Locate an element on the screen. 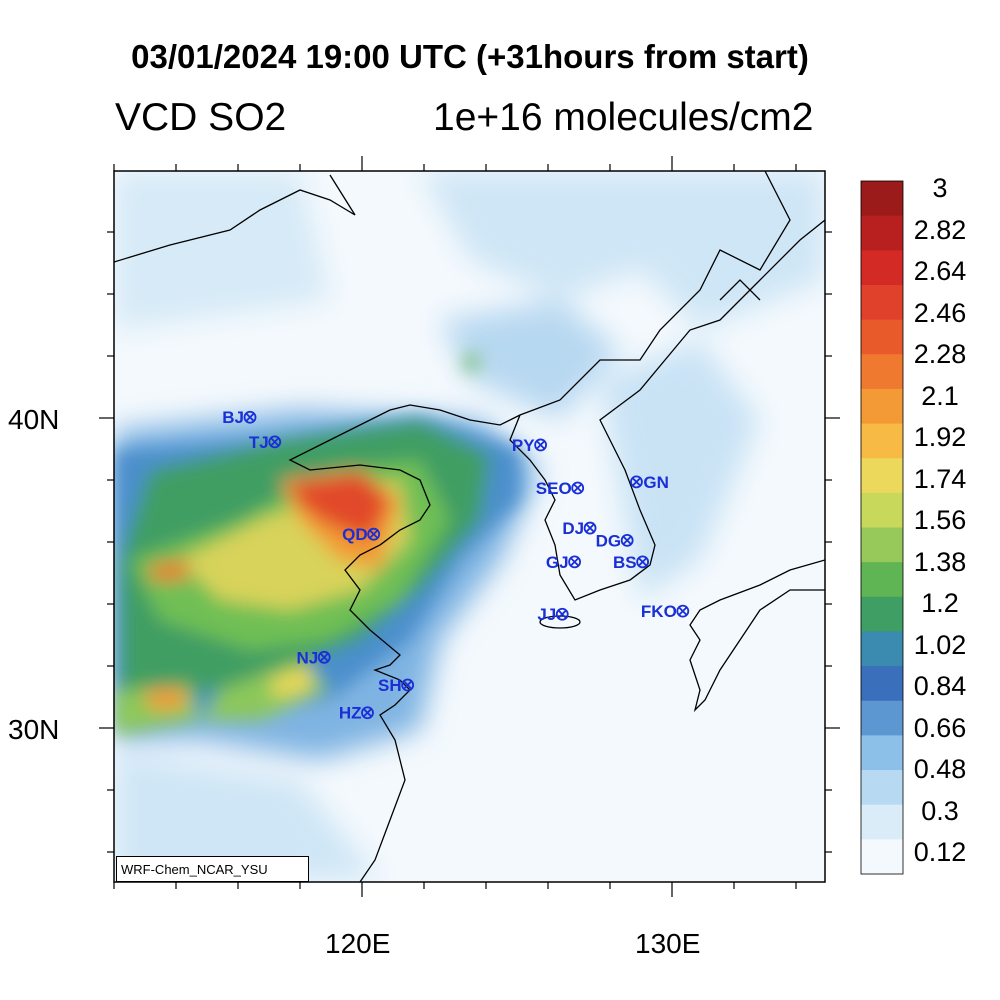 Image resolution: width=1000 pixels, height=1000 pixels. city-label: FKO is located at coordinates (659, 611).